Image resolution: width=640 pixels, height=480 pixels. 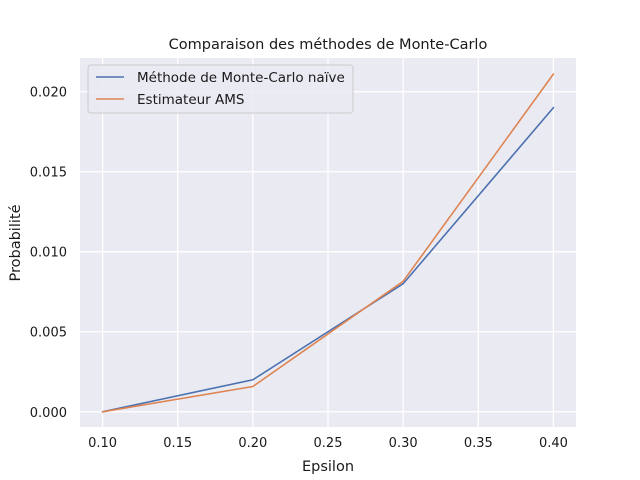 I want to click on legend-box, so click(x=220, y=89).